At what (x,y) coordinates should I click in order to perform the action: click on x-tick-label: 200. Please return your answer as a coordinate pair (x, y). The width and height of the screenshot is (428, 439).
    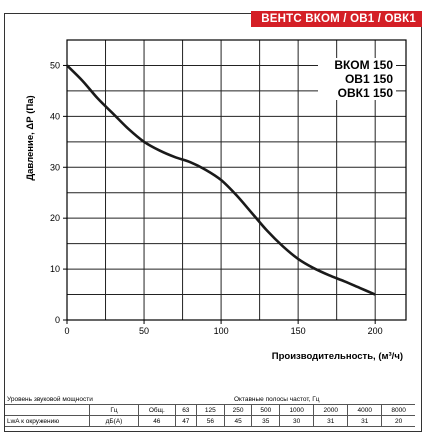
    Looking at the image, I should click on (375, 331).